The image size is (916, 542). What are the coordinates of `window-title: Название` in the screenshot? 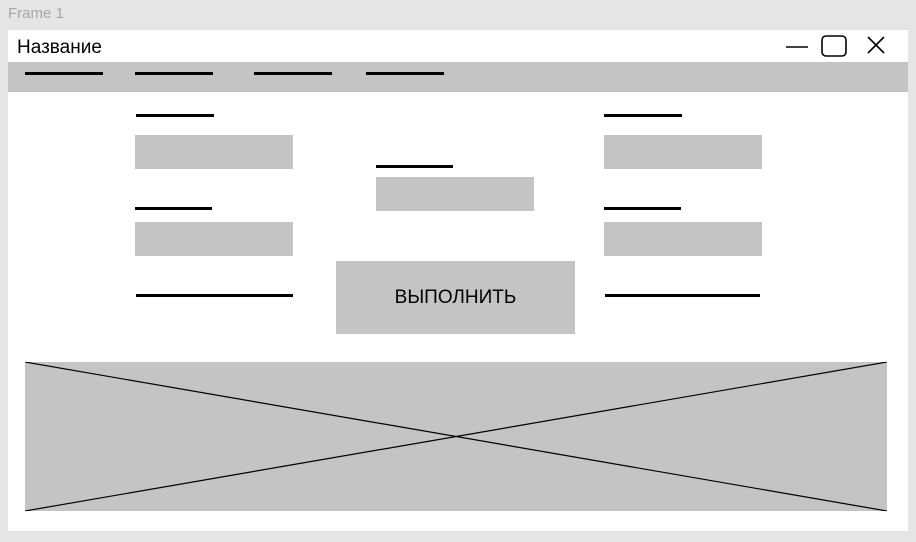 It's located at (59, 47).